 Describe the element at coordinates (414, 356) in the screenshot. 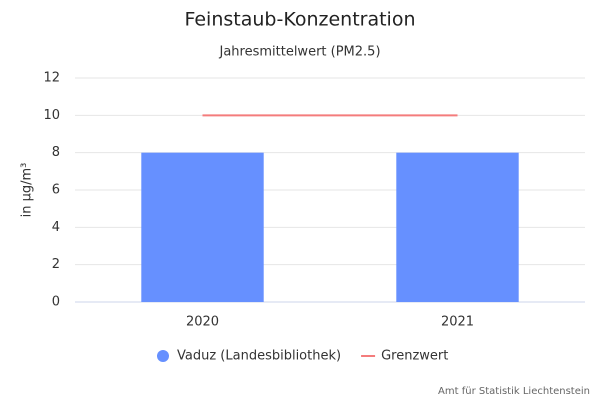

I see `legend-label: Grenzwert` at that location.